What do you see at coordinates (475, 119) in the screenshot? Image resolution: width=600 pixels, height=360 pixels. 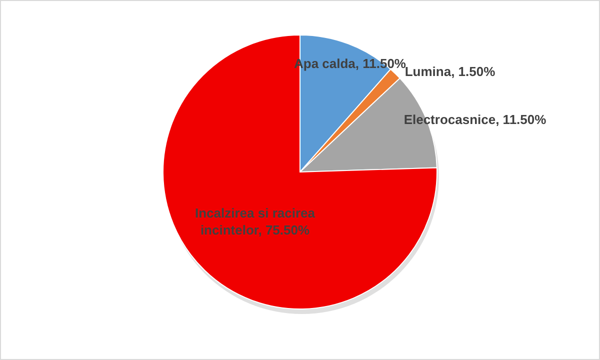 I see `slice-label: Electrocasnice, 11.50%` at bounding box center [475, 119].